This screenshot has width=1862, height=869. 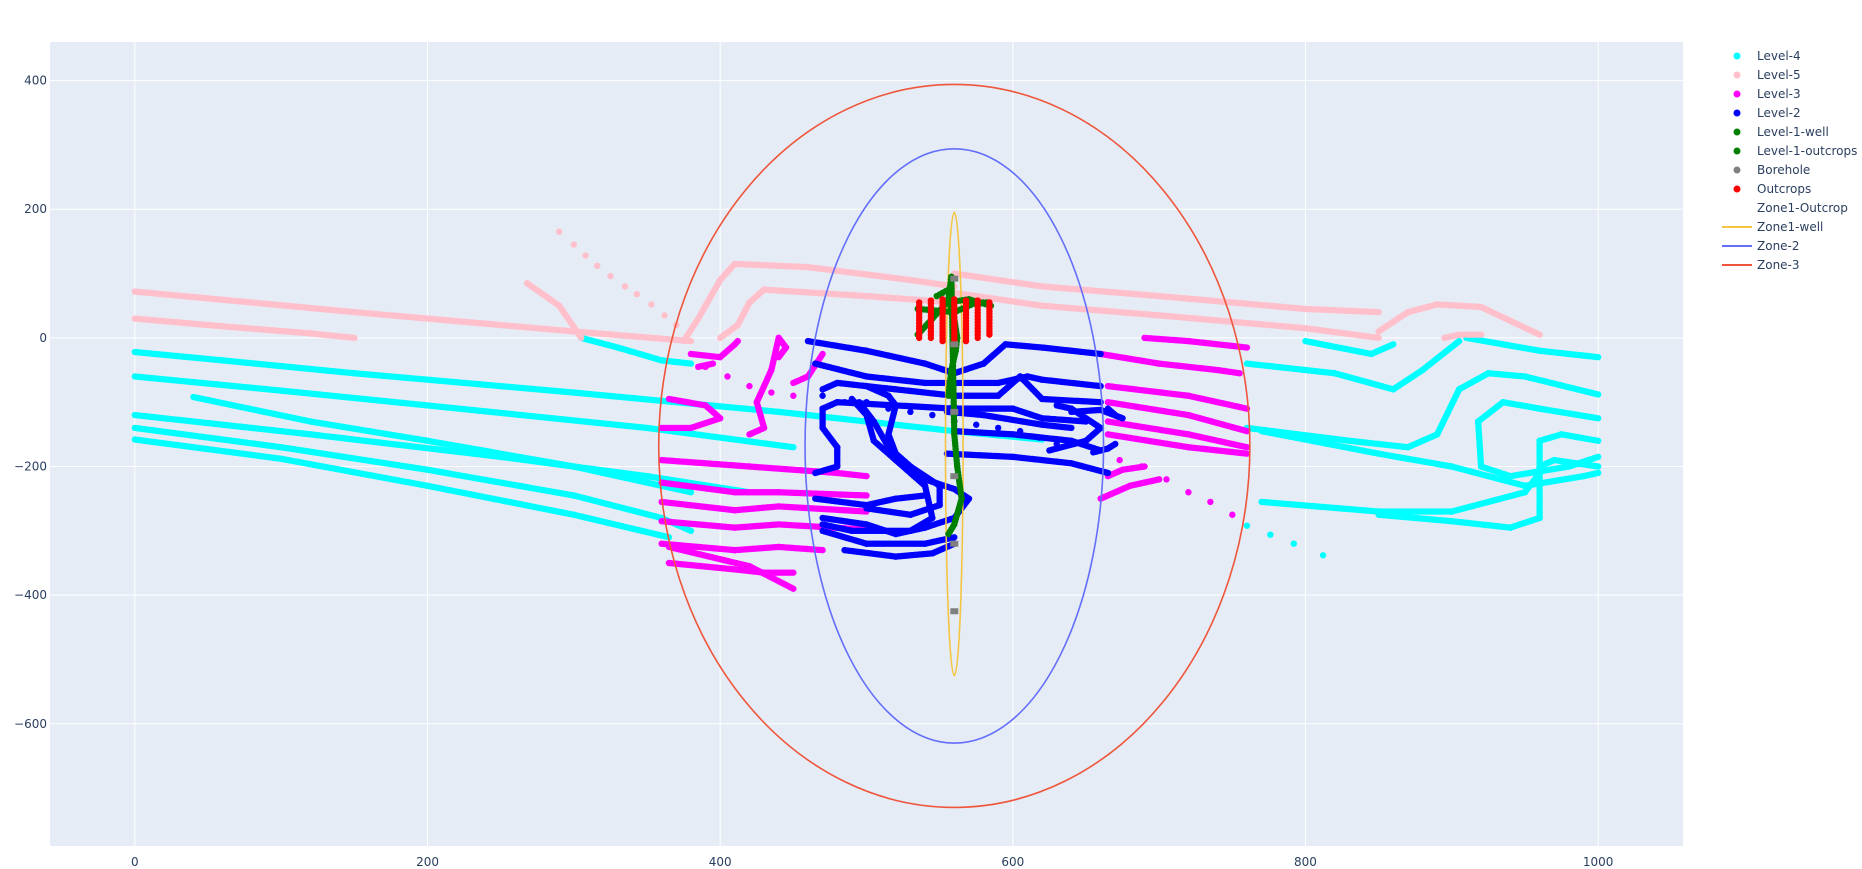 I want to click on x-tick-label: 800, so click(x=1305, y=862).